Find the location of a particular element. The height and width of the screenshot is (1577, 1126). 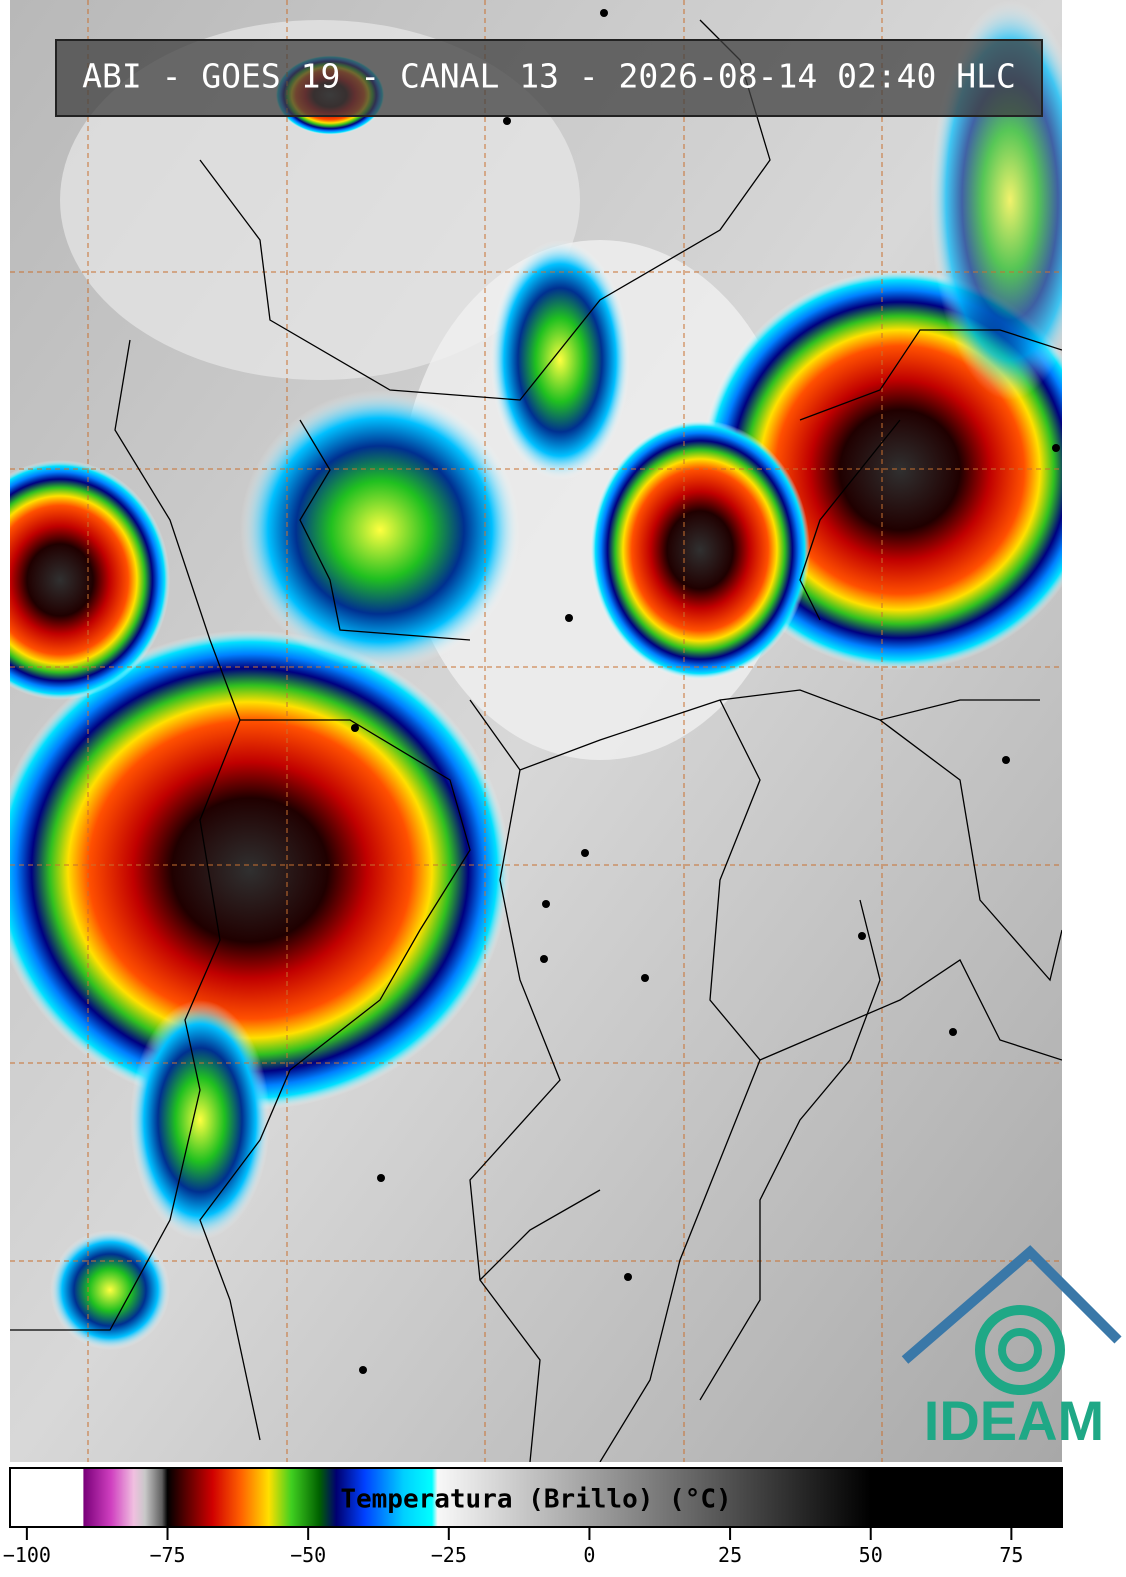

tick-label: 0 is located at coordinates (589, 1555).